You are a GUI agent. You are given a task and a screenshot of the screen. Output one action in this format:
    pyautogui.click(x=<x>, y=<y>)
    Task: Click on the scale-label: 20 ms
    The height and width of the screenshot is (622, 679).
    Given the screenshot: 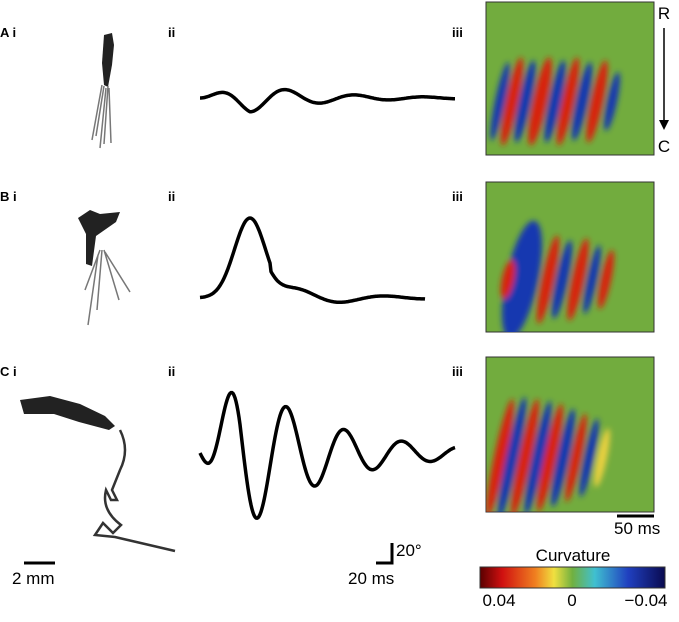 What is the action you would take?
    pyautogui.click(x=371, y=578)
    